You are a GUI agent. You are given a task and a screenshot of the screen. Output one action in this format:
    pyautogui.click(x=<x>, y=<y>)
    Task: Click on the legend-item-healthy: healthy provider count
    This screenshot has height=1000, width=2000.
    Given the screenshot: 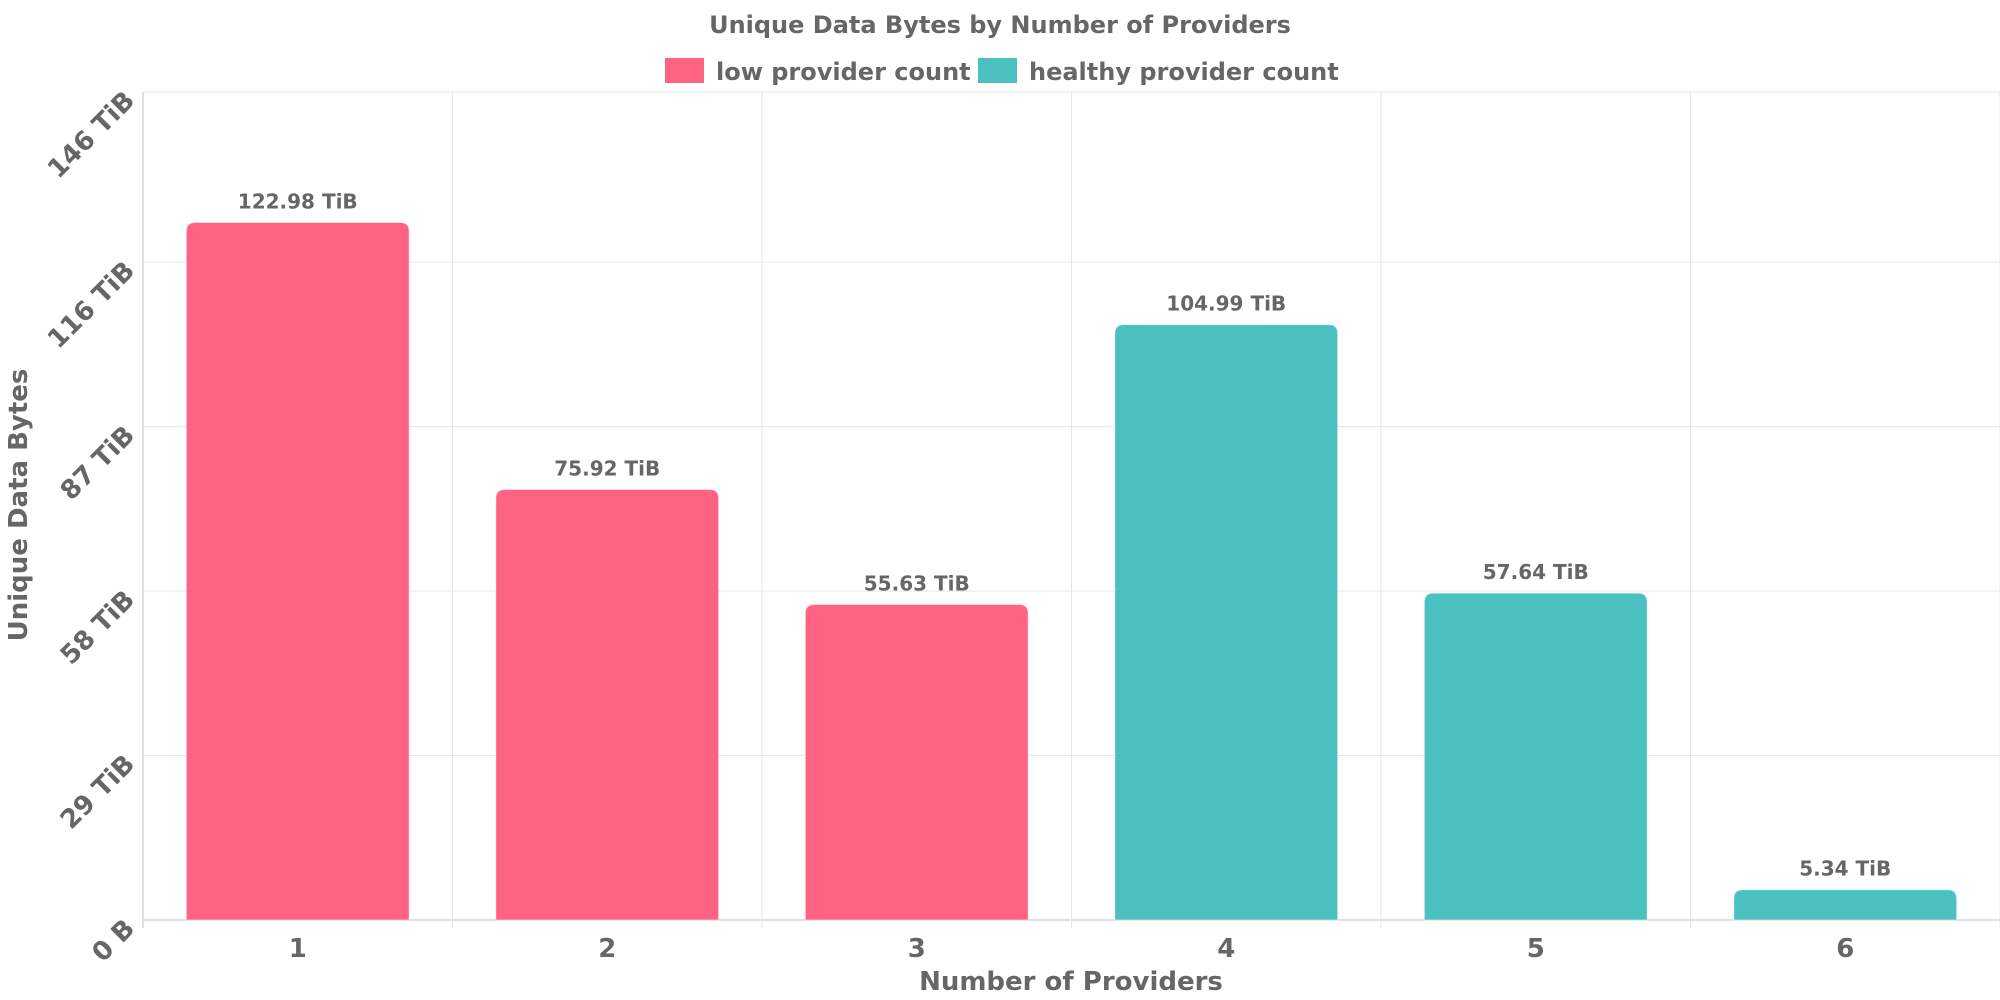 What is the action you would take?
    pyautogui.click(x=1158, y=72)
    